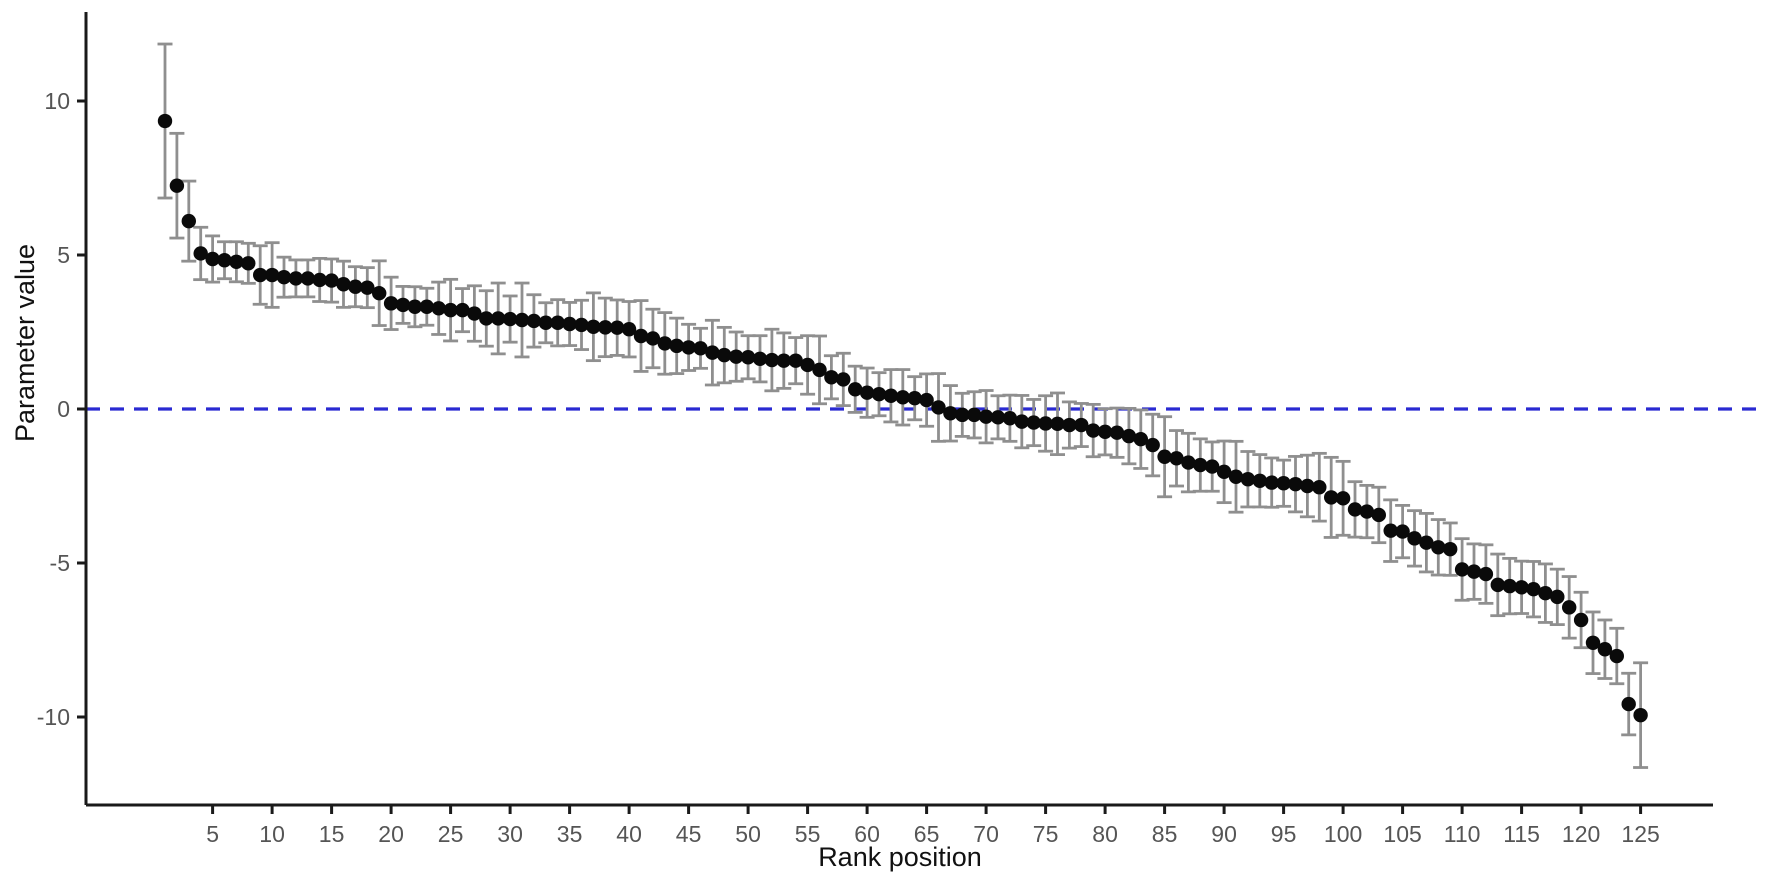  I want to click on x-tick-label: 85, so click(1165, 834).